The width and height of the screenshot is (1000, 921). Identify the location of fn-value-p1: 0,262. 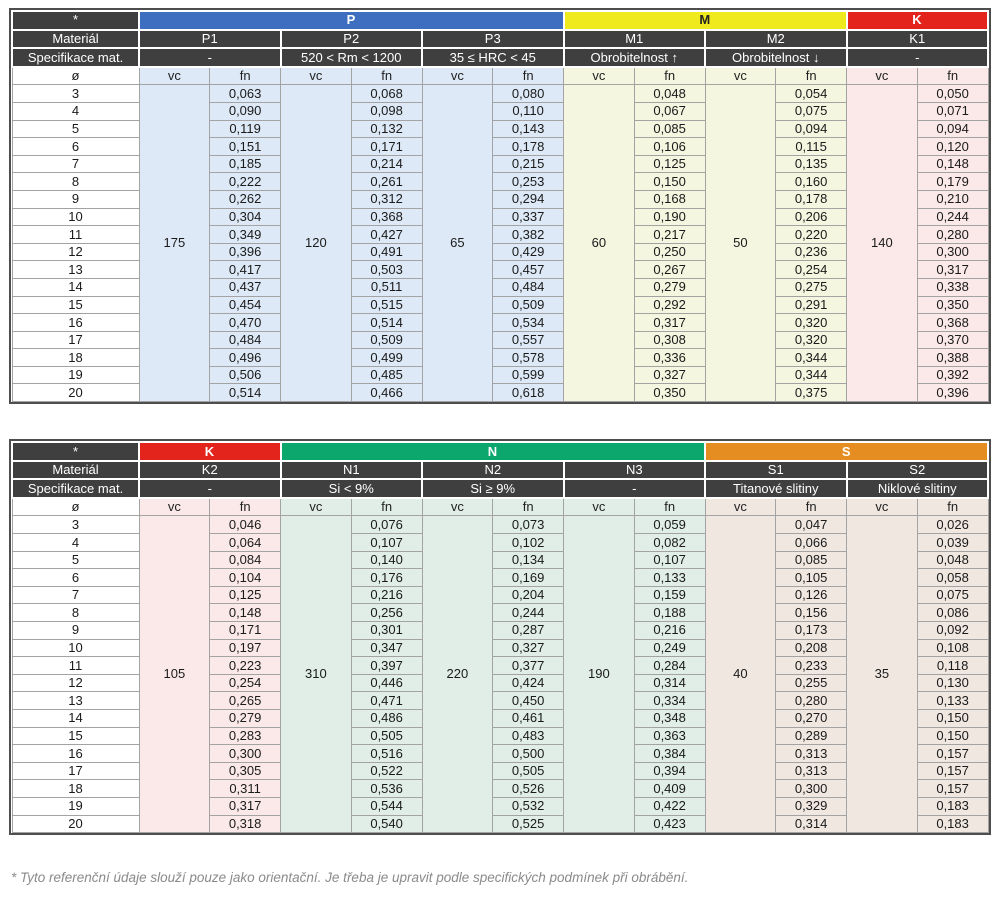
(245, 199).